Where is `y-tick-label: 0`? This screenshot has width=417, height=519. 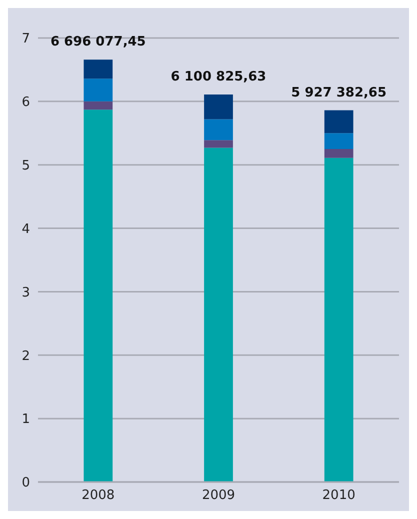 y-tick-label: 0 is located at coordinates (26, 483).